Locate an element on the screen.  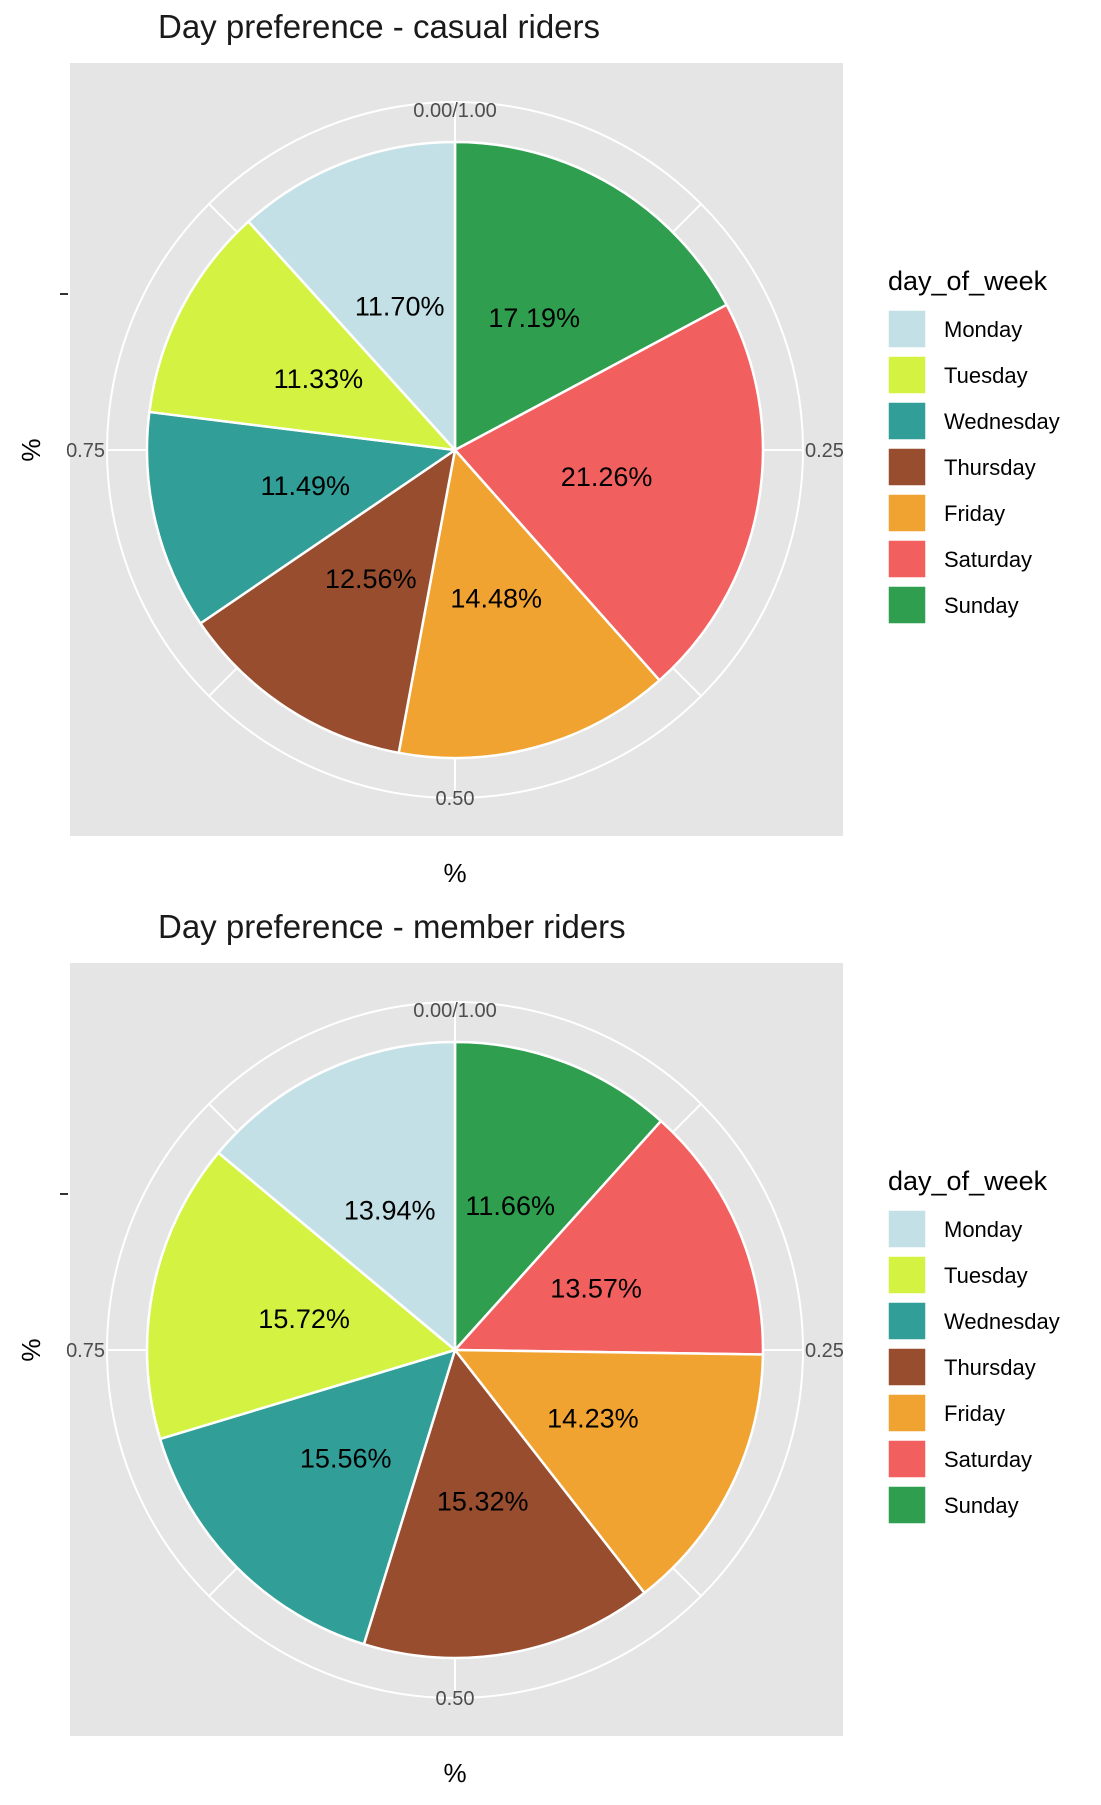
slice-value-label: 13.94% is located at coordinates (390, 1211).